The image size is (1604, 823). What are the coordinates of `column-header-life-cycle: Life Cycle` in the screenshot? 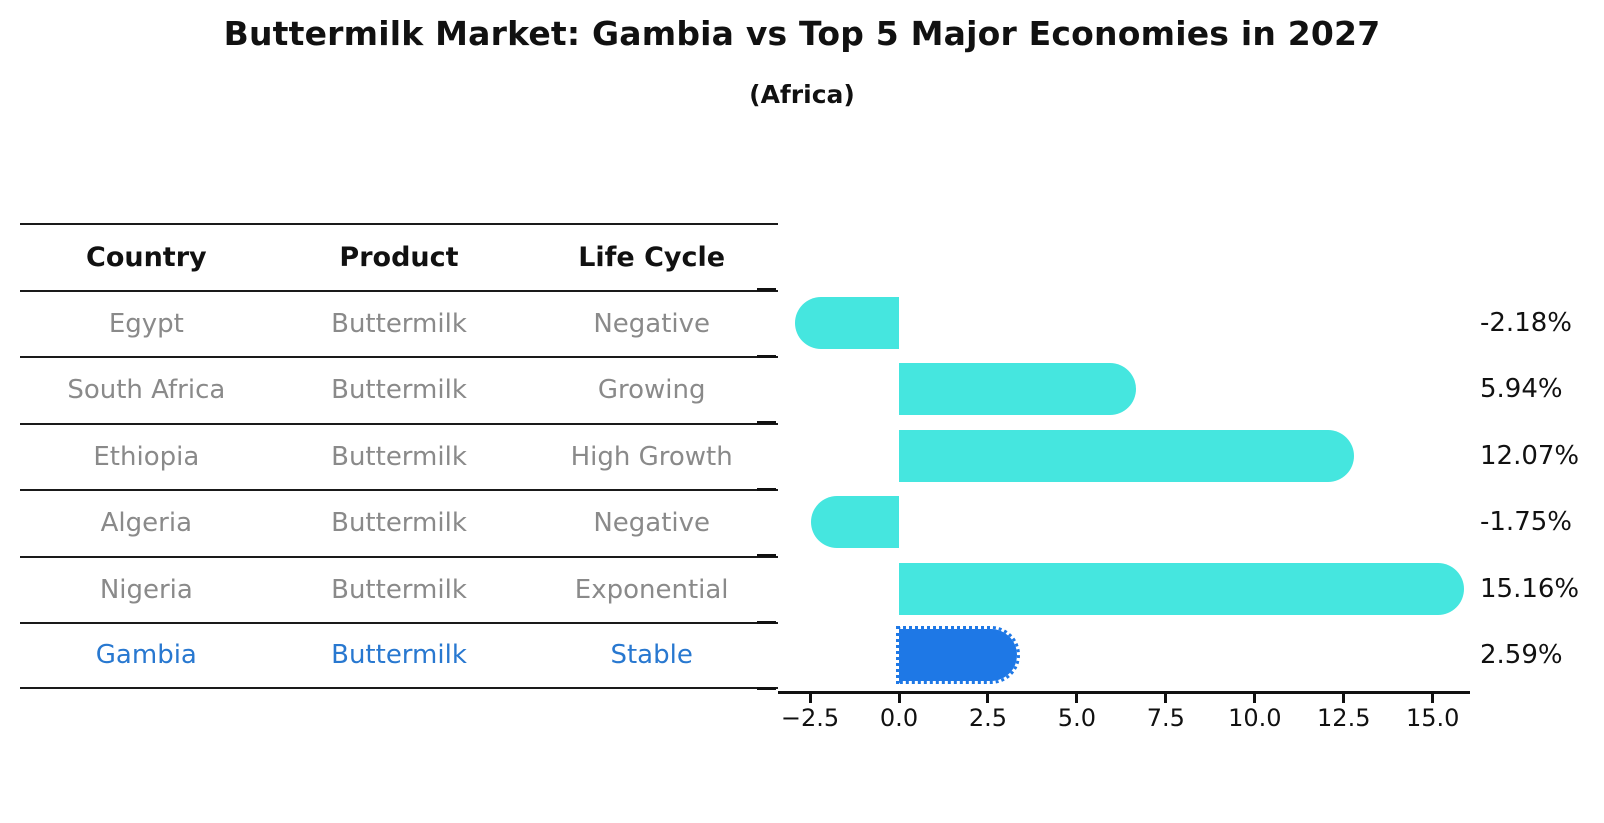 It's located at (652, 257).